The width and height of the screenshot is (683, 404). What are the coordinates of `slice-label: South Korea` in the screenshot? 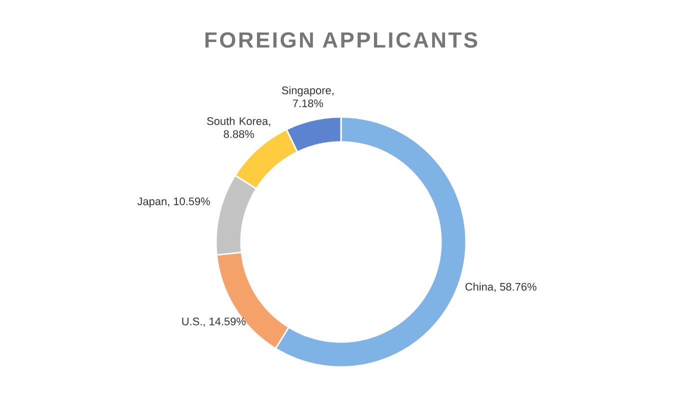 It's located at (237, 121).